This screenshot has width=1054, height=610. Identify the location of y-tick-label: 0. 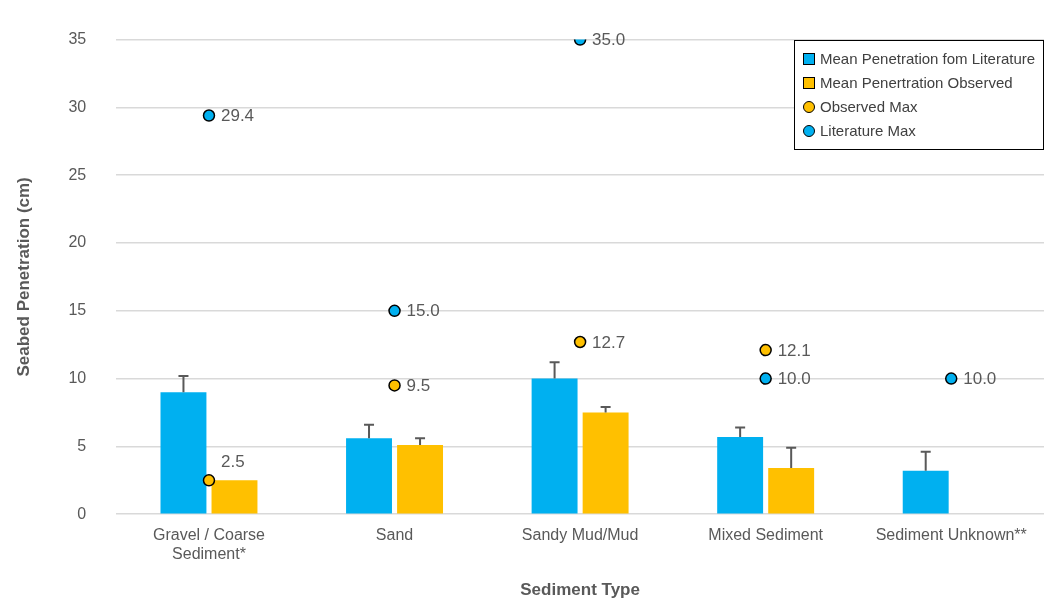
(82, 513).